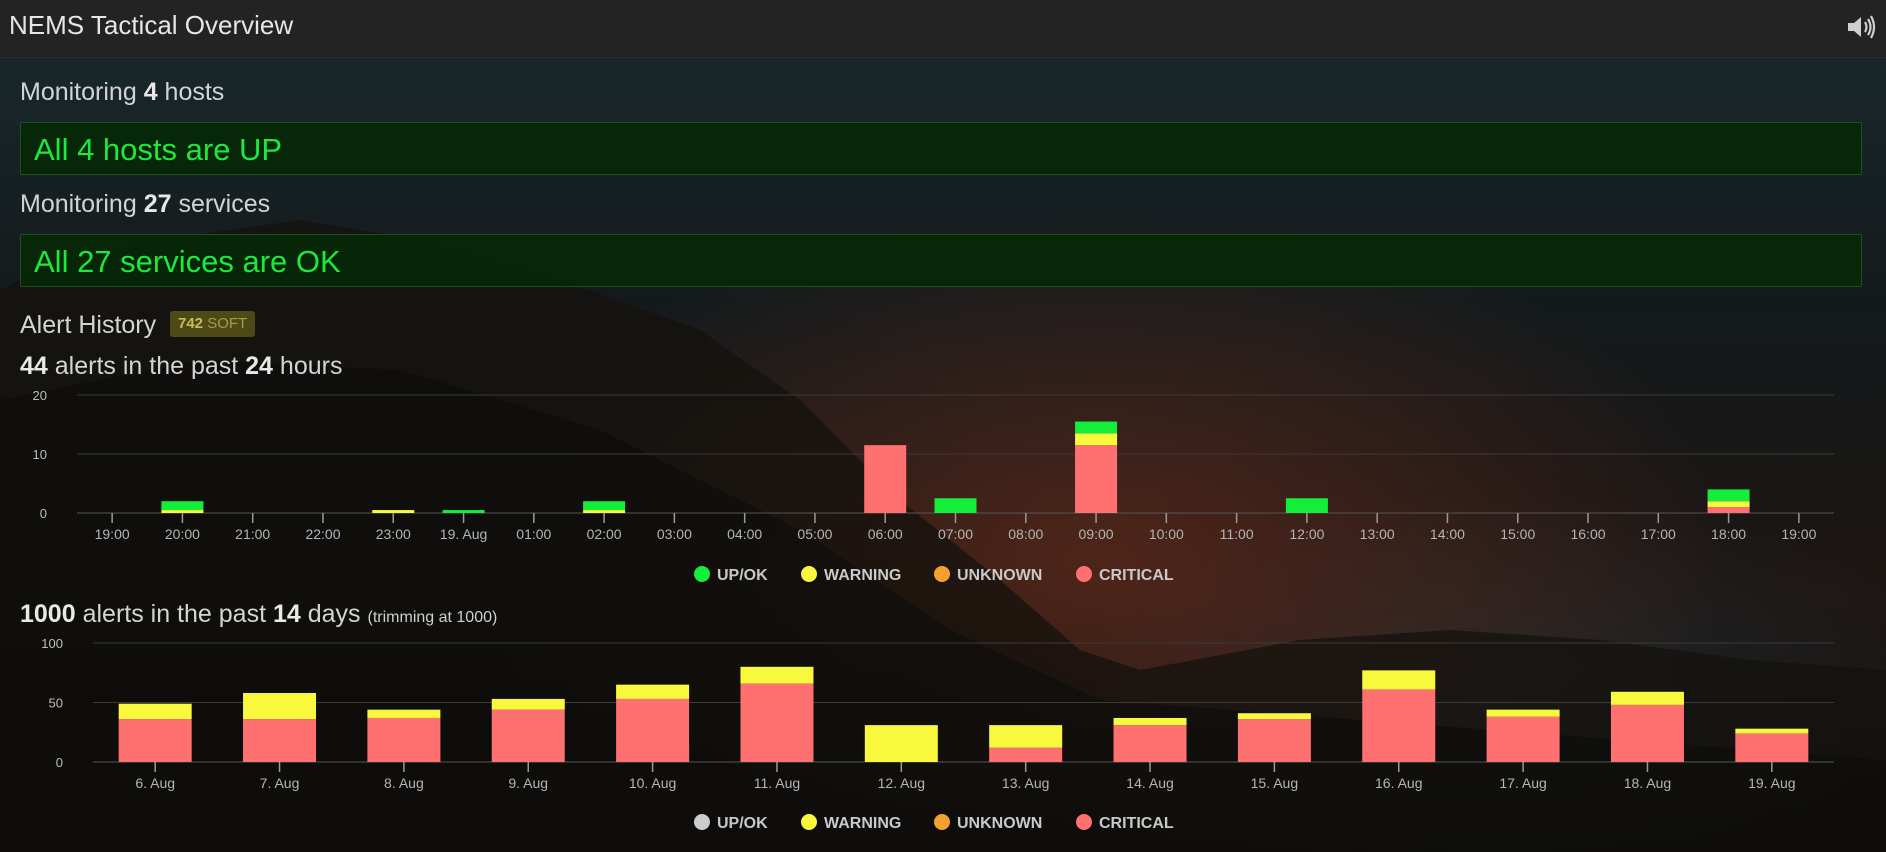 Image resolution: width=1886 pixels, height=852 pixels. I want to click on x-tick-label: 14. Aug, so click(1150, 783).